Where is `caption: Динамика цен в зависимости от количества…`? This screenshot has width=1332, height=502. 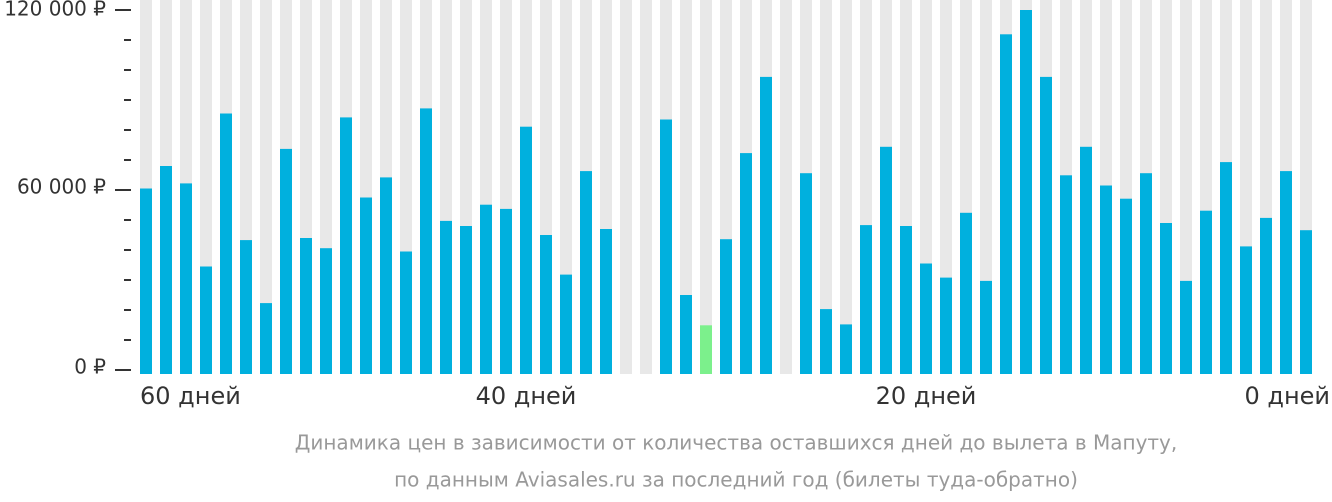
caption: Динамика цен в зависимости от количества… is located at coordinates (736, 443).